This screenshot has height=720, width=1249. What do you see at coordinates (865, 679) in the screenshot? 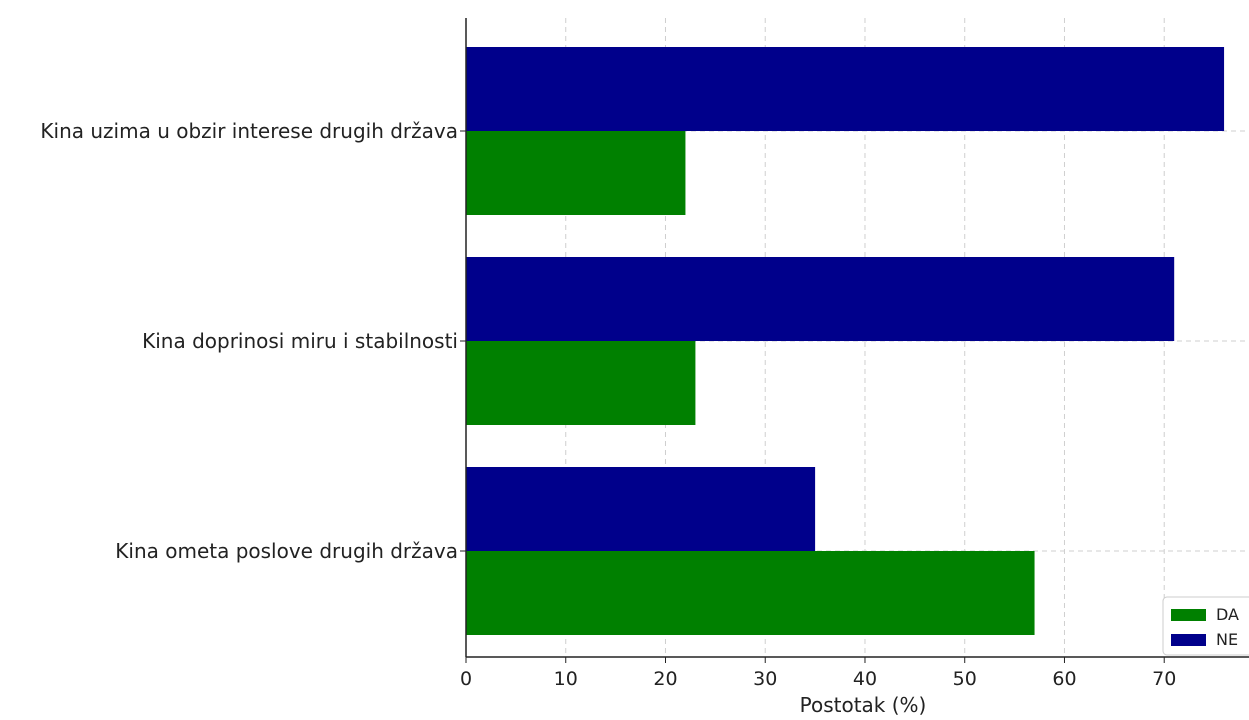
I see `x-tick-label: 40` at bounding box center [865, 679].